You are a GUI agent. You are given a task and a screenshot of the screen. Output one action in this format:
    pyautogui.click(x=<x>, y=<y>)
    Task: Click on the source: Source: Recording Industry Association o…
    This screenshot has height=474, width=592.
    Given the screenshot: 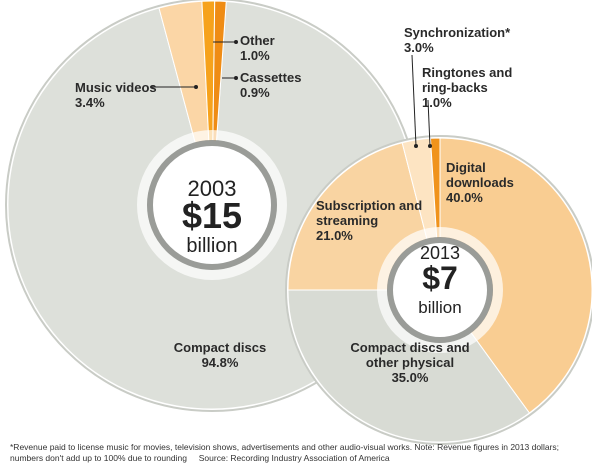 What is the action you would take?
    pyautogui.click(x=294, y=458)
    